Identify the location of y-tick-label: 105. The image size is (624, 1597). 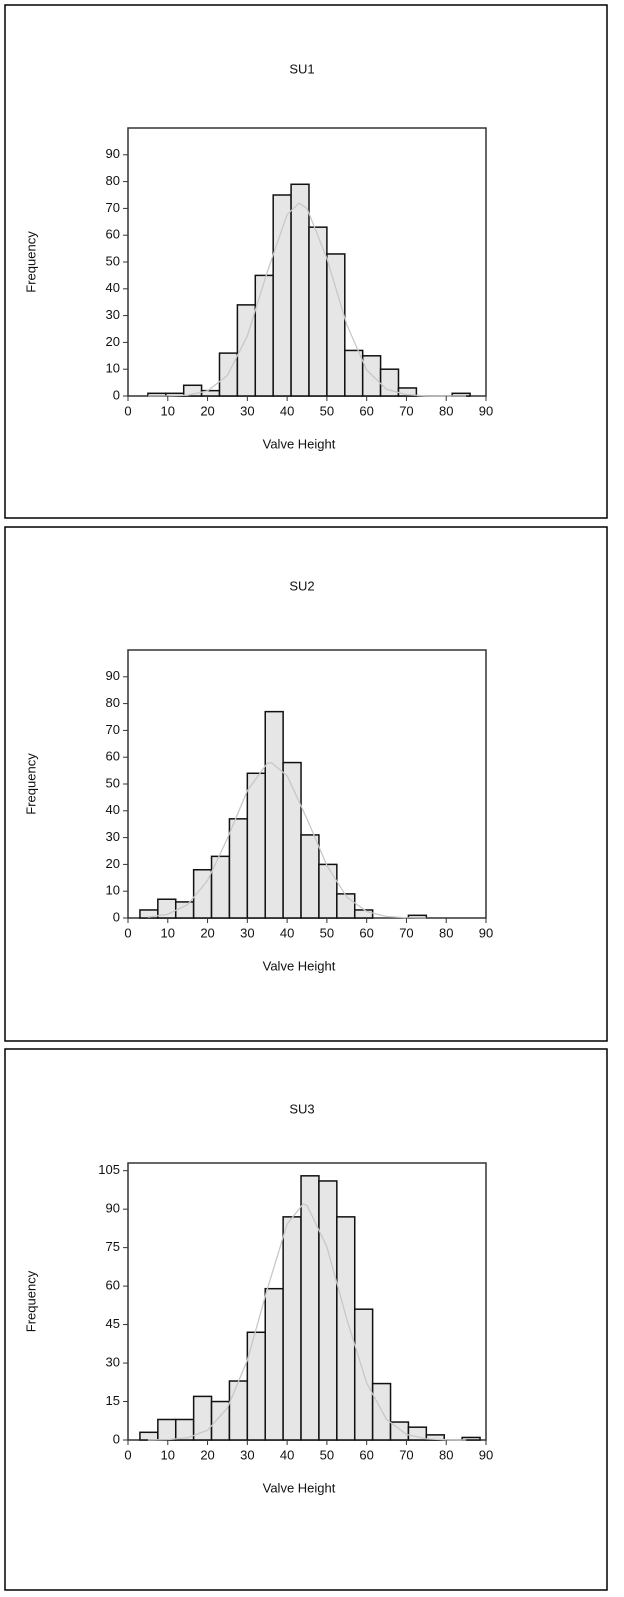
(109, 1169).